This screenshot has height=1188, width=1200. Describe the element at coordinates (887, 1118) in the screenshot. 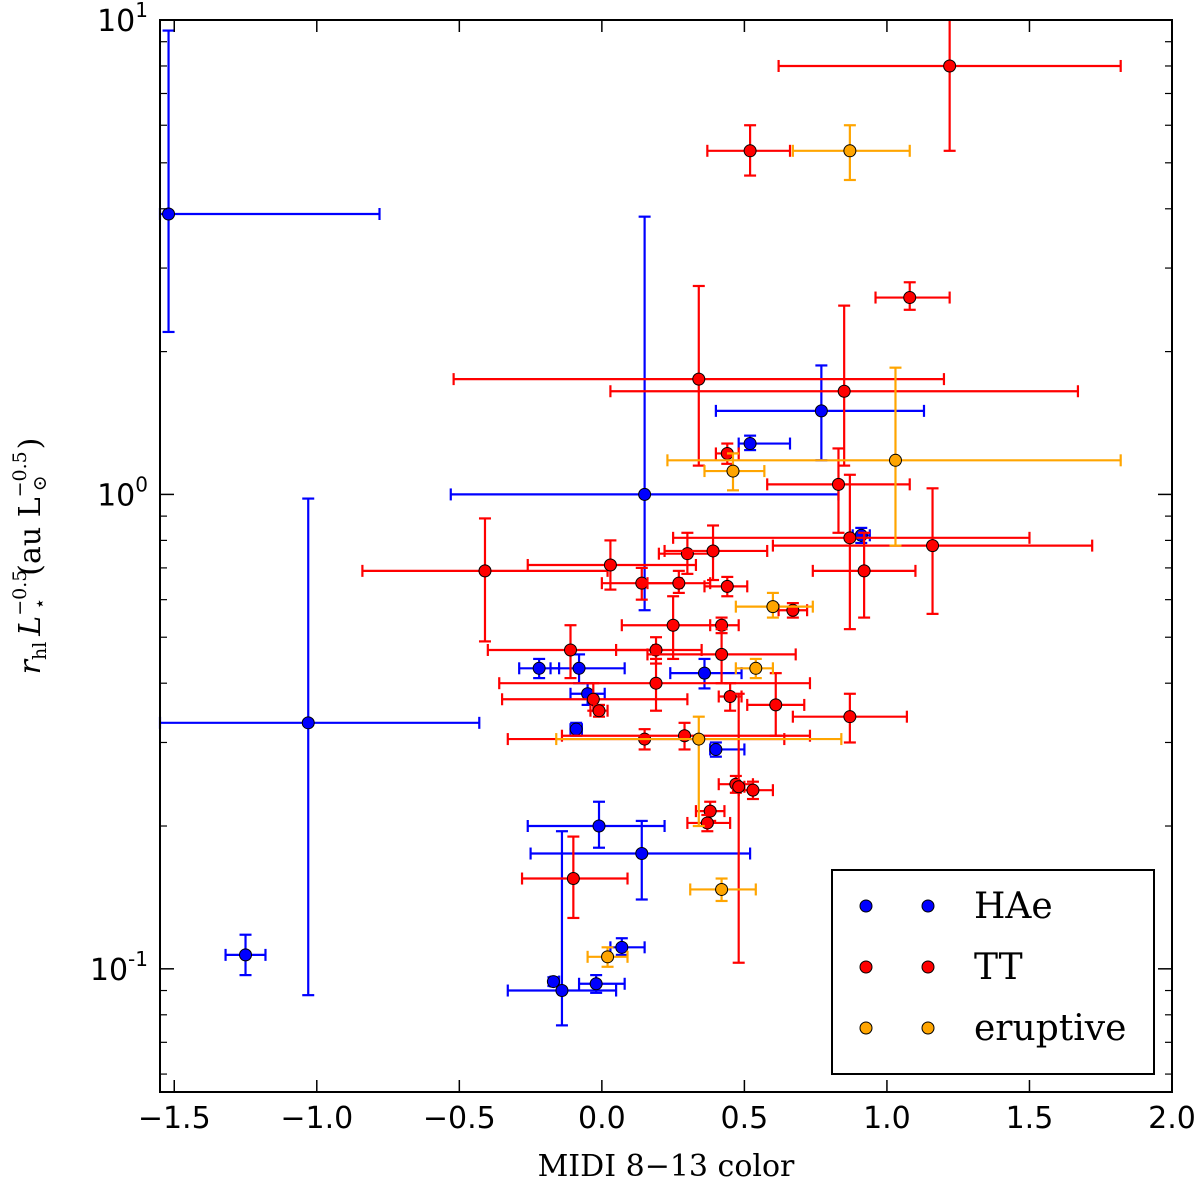

I see `x-tick-label: 1.0` at that location.